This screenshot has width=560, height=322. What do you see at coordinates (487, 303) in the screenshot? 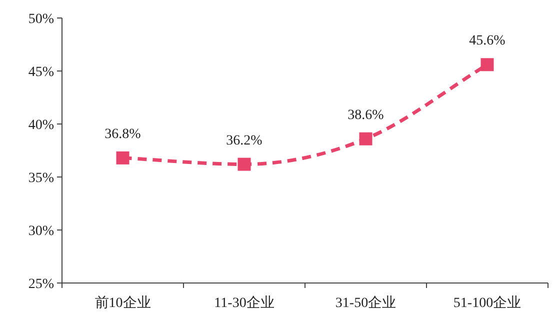
I see `x-tick-label: 51-100企业` at bounding box center [487, 303].